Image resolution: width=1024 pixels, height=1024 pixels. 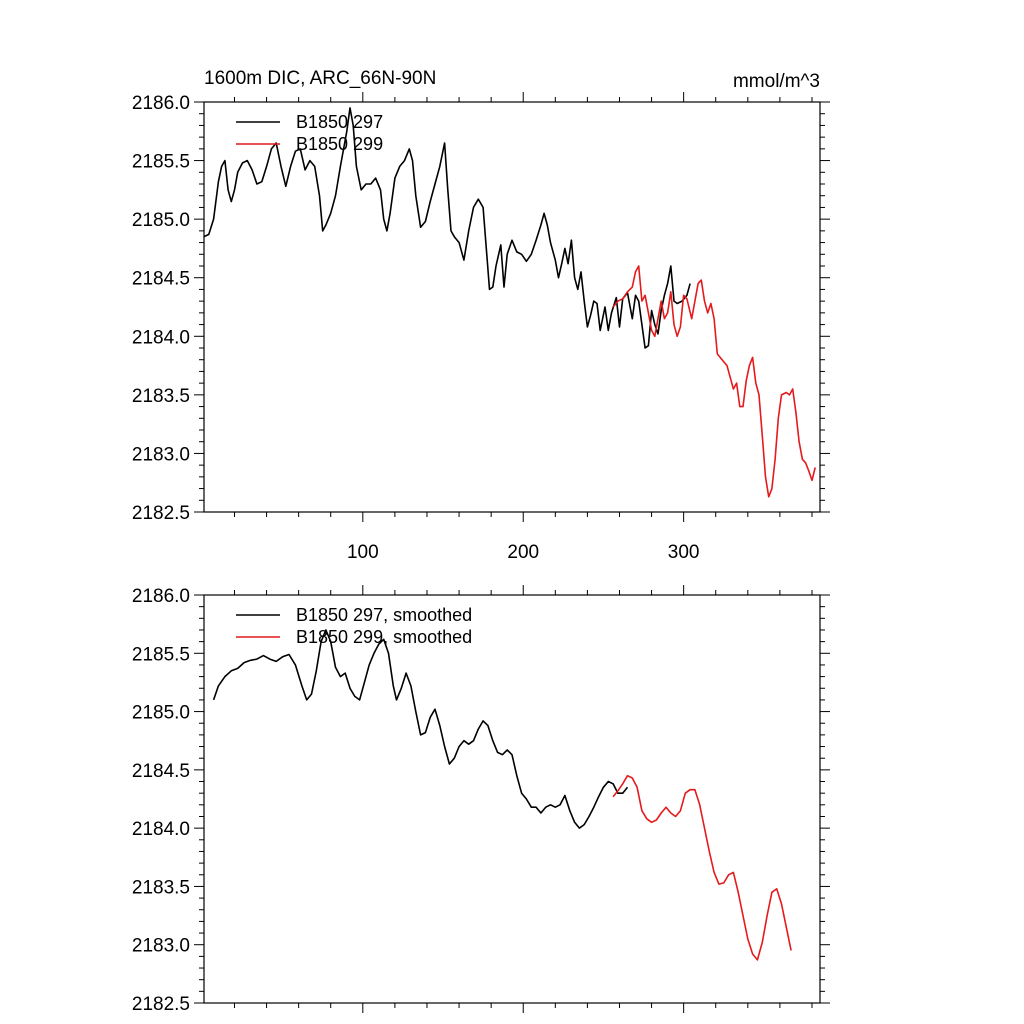 What do you see at coordinates (384, 615) in the screenshot?
I see `legend-label: B1850 297, smoothed` at bounding box center [384, 615].